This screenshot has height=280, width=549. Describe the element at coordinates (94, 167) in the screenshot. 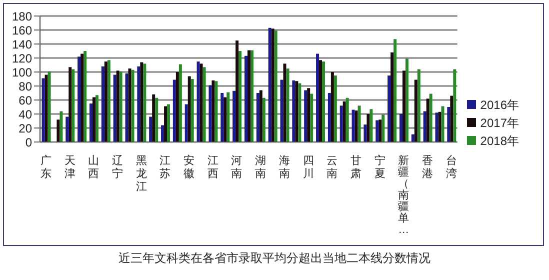

I see `x-tick-label: 山西` at that location.